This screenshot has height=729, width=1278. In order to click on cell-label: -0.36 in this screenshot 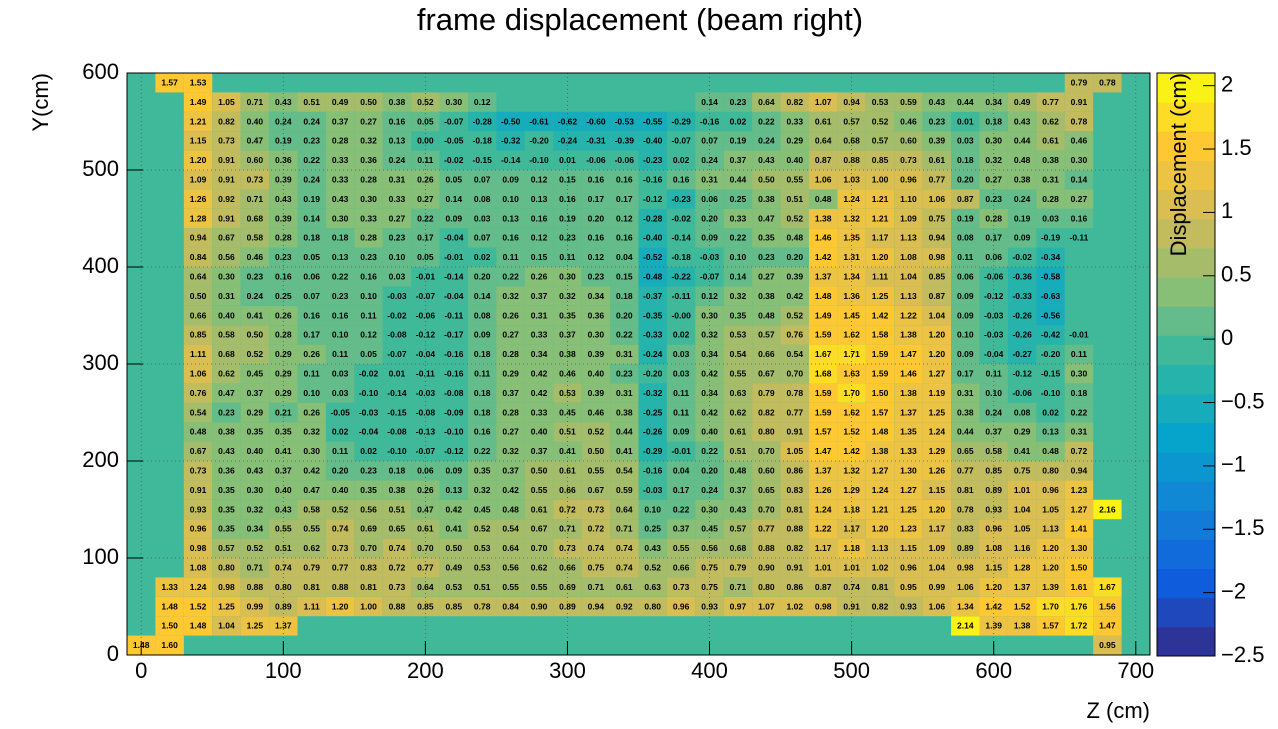, I will do `click(1022, 276)`.